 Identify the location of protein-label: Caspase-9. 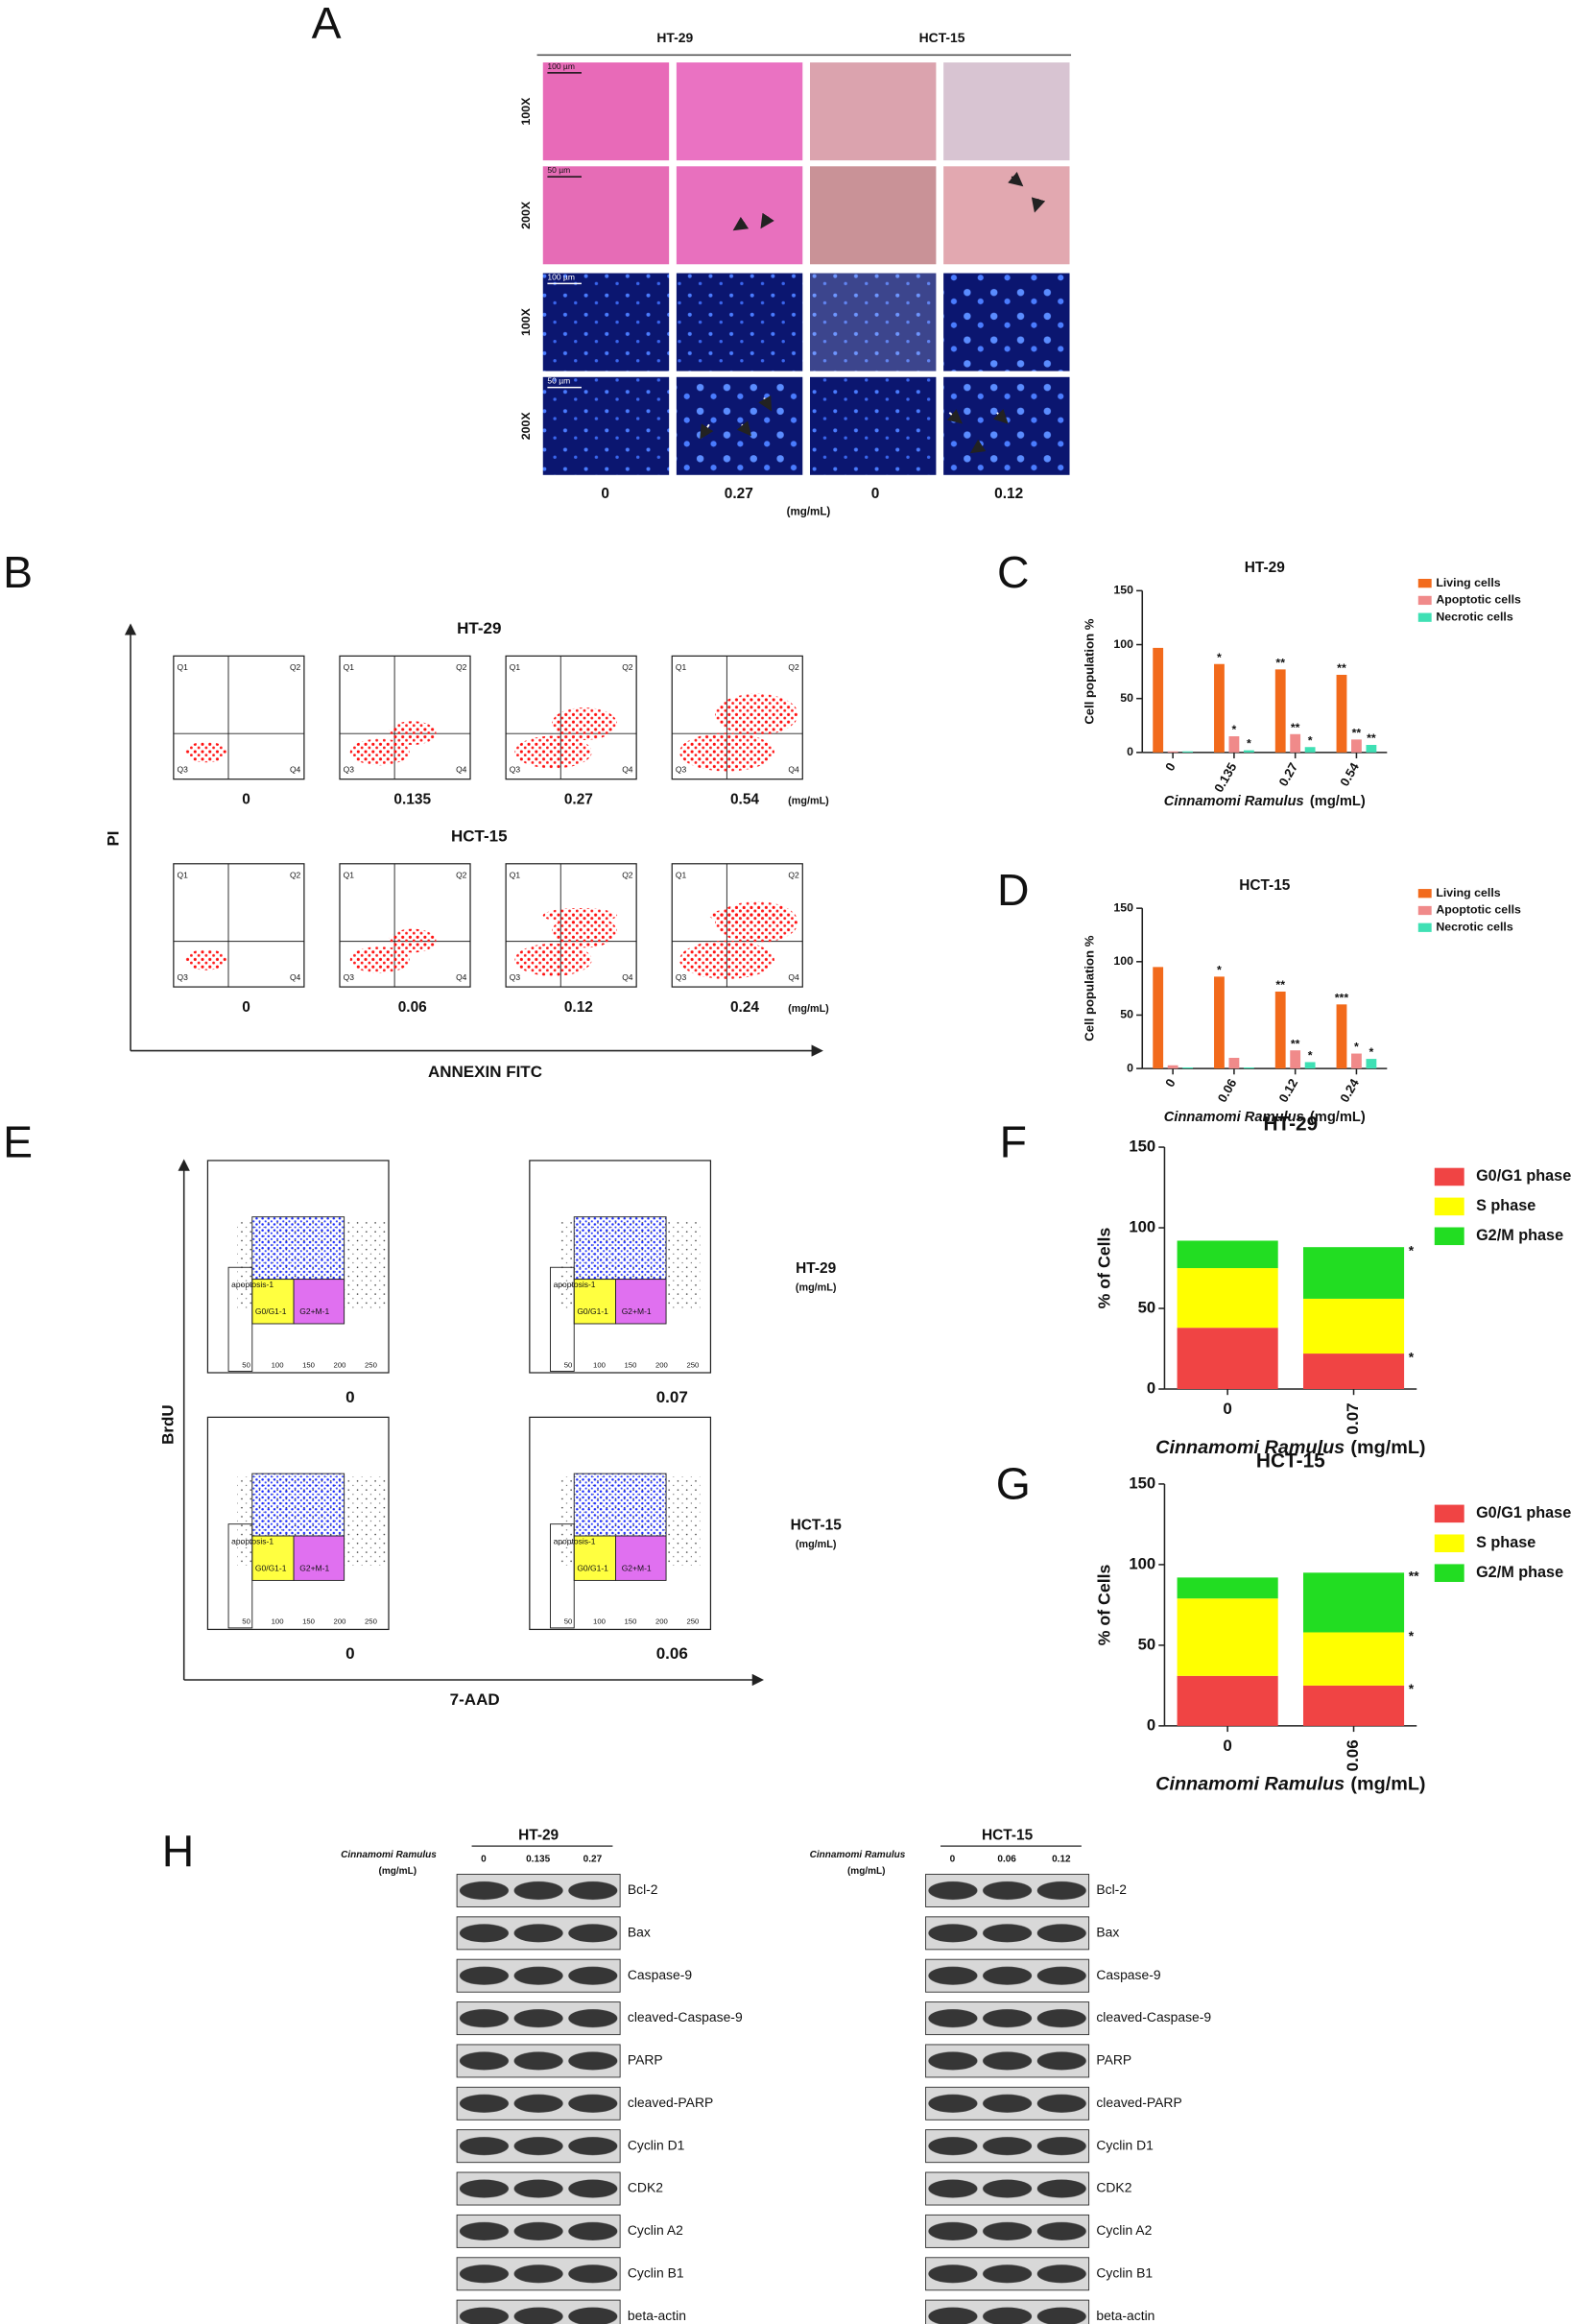
(660, 1974).